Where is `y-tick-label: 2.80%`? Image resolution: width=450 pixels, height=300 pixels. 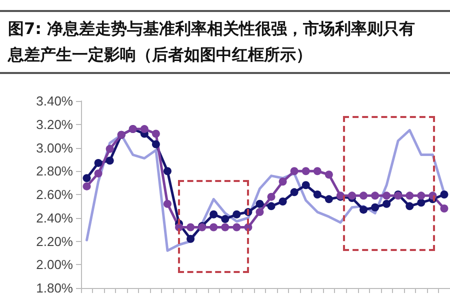 y-tick-label: 2.80% is located at coordinates (55, 171).